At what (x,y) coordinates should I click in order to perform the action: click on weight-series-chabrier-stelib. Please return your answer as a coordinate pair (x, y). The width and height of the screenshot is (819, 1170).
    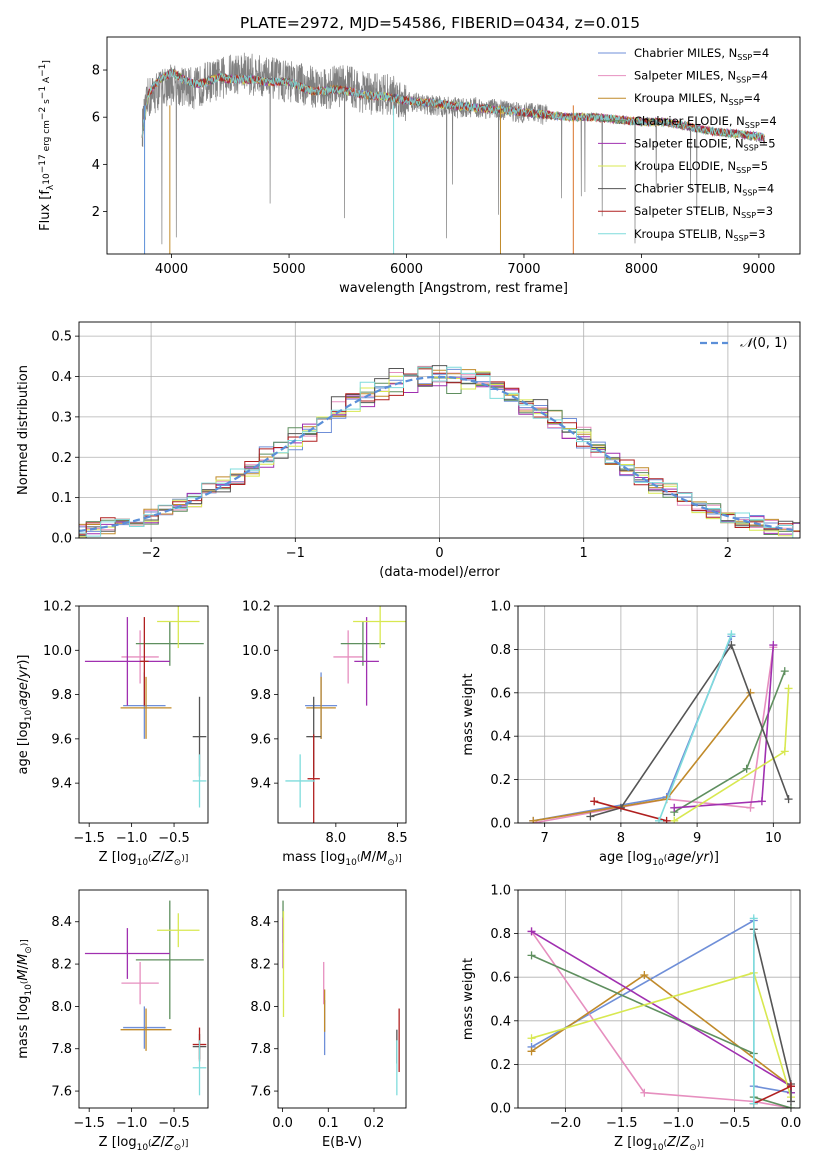
    Looking at the image, I should click on (689, 731).